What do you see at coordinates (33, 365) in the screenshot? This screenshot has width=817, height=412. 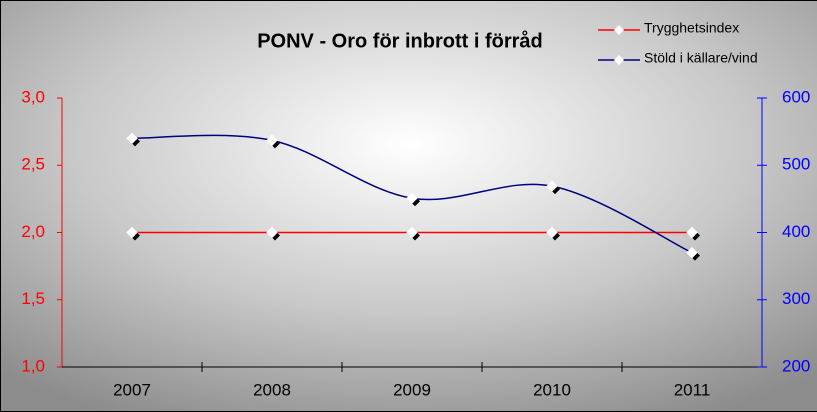 I see `y-tick-label: 1,0` at bounding box center [33, 365].